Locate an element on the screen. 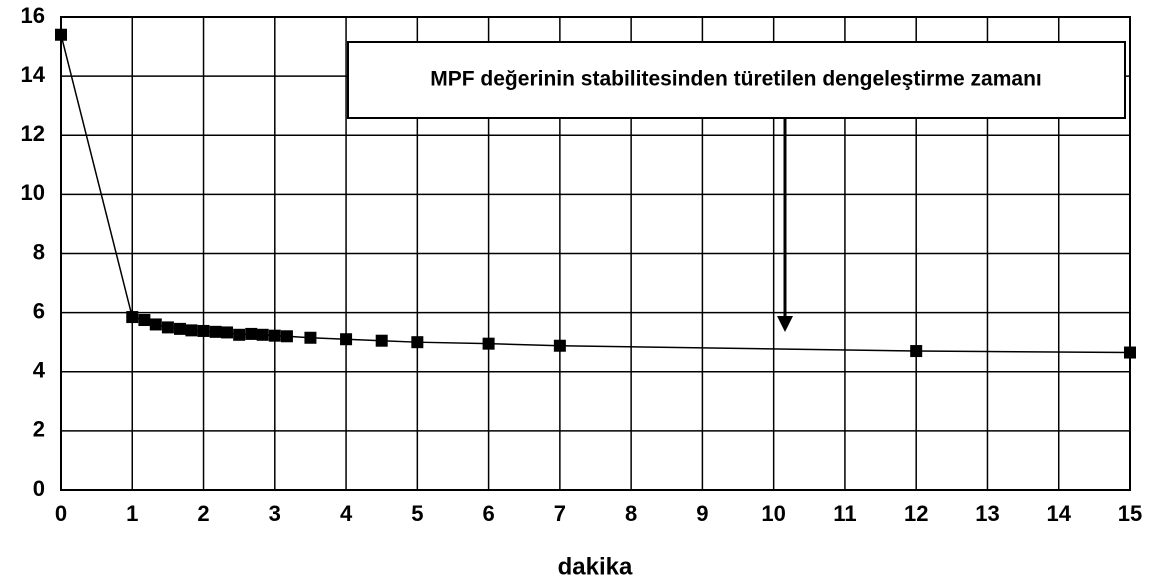 Image resolution: width=1158 pixels, height=585 pixels. x-tick-label: 12 is located at coordinates (916, 513).